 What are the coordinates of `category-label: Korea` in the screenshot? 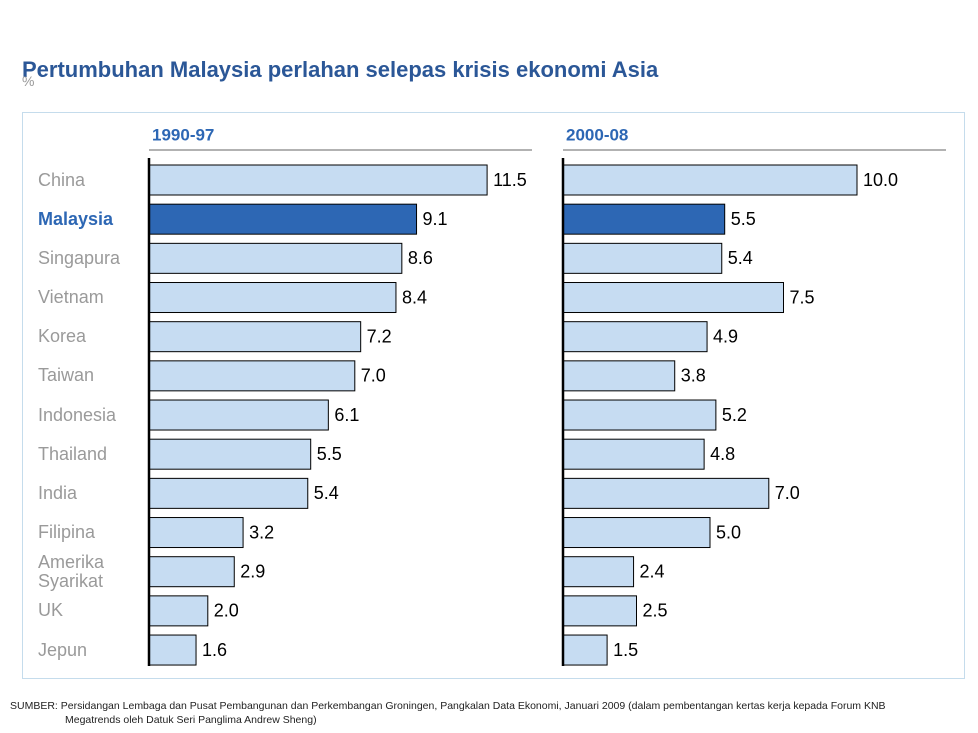 It's located at (62, 336).